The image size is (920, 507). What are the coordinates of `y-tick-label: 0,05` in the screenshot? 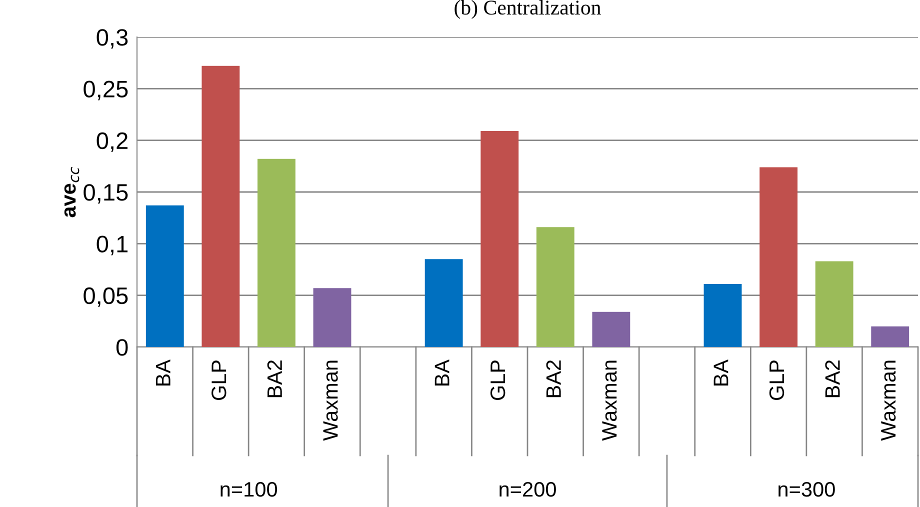 It's located at (106, 297).